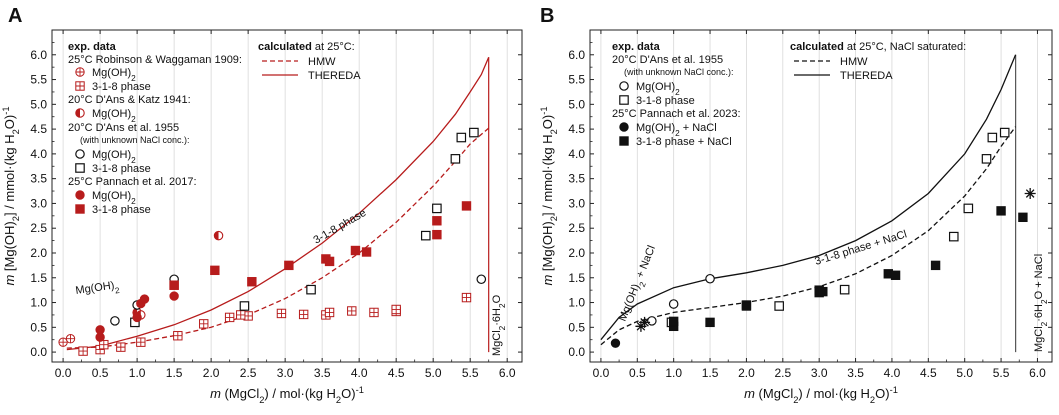  Describe the element at coordinates (248, 373) in the screenshot. I see `panel-a-xtick-label: 2.5` at that location.